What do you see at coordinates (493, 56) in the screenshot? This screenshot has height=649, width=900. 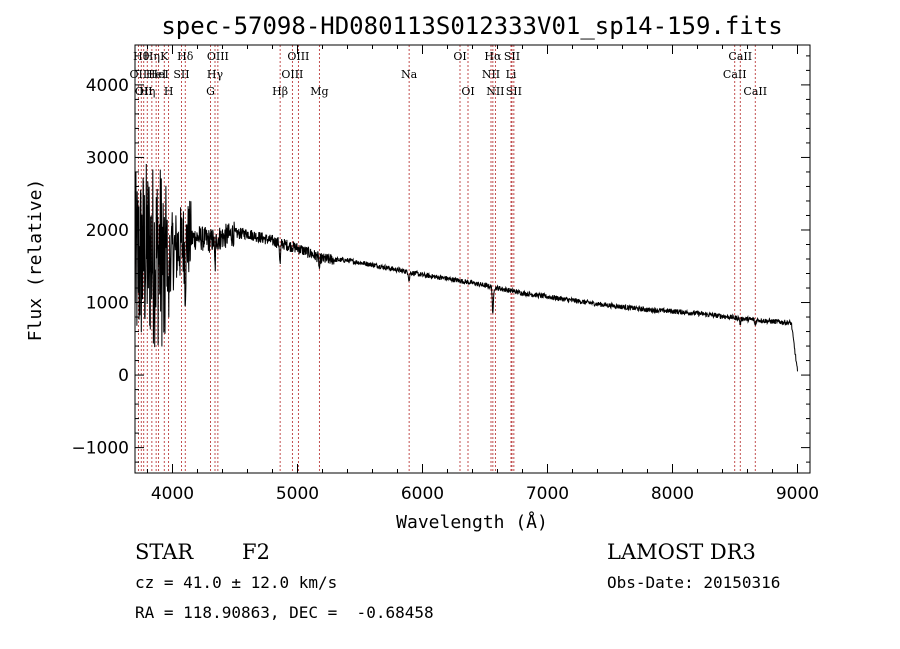 I see `spectral-line-label: Hα` at bounding box center [493, 56].